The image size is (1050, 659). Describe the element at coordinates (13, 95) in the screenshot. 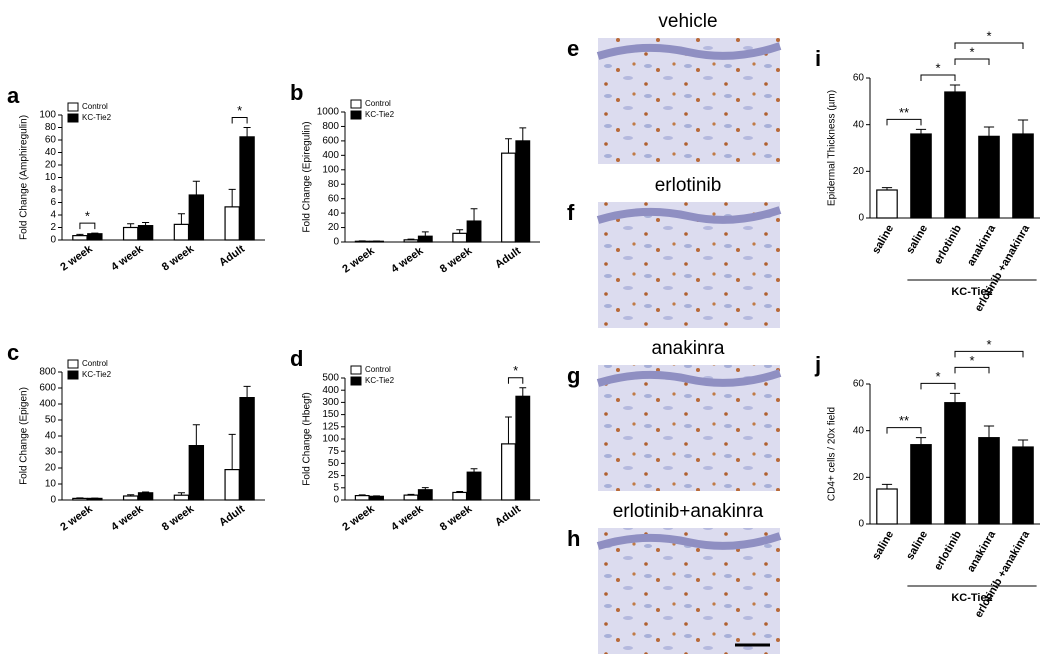

I see `panel-letter: a` at that location.